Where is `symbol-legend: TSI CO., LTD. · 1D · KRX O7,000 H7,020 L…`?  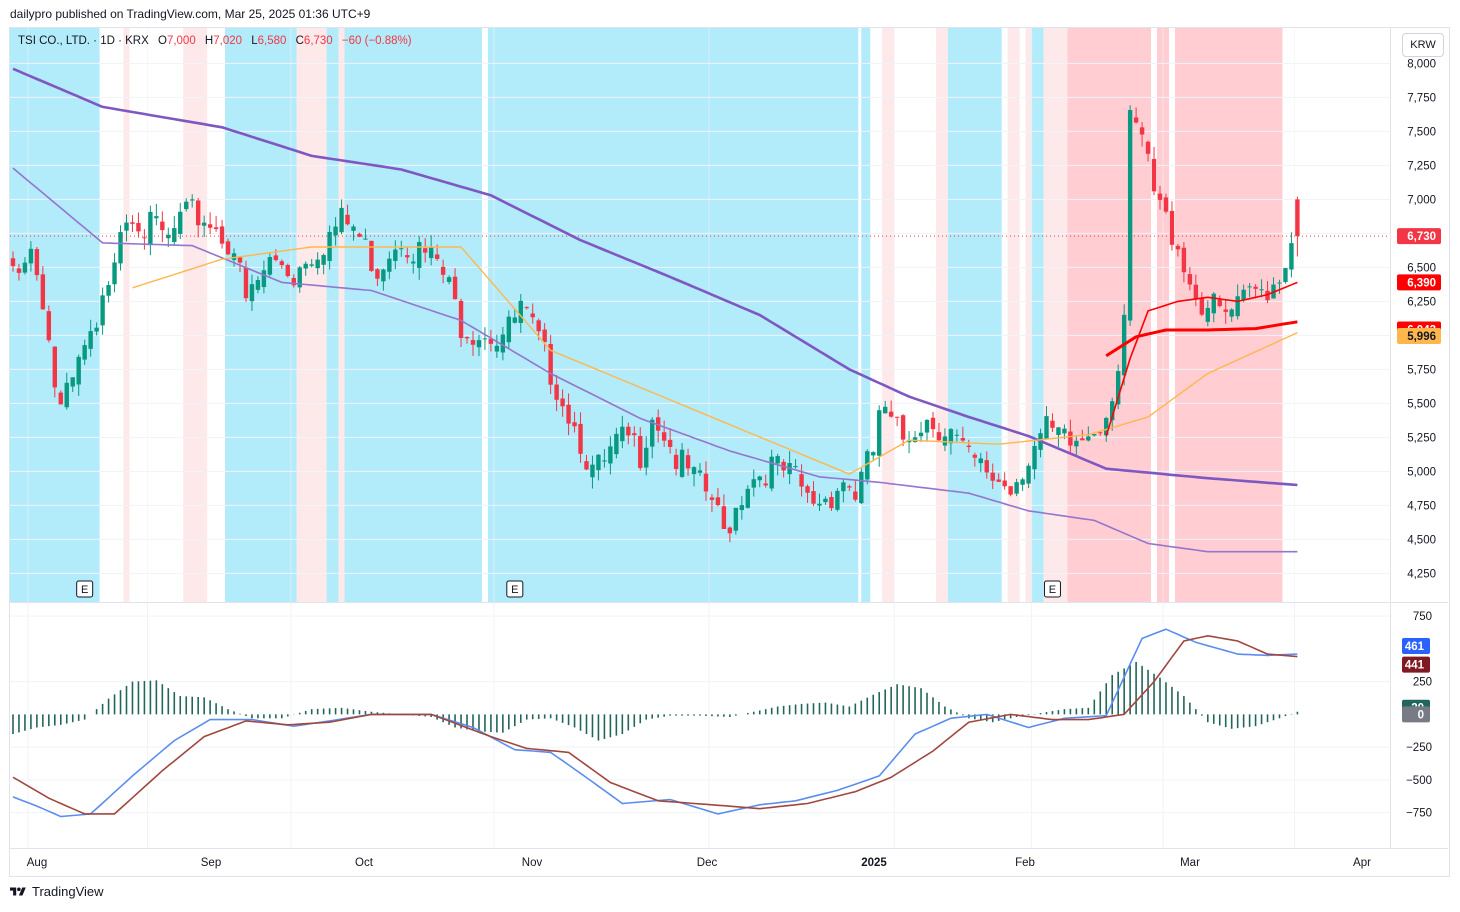
symbol-legend: TSI CO., LTD. · 1D · KRX O7,000 H7,020 L… is located at coordinates (215, 41).